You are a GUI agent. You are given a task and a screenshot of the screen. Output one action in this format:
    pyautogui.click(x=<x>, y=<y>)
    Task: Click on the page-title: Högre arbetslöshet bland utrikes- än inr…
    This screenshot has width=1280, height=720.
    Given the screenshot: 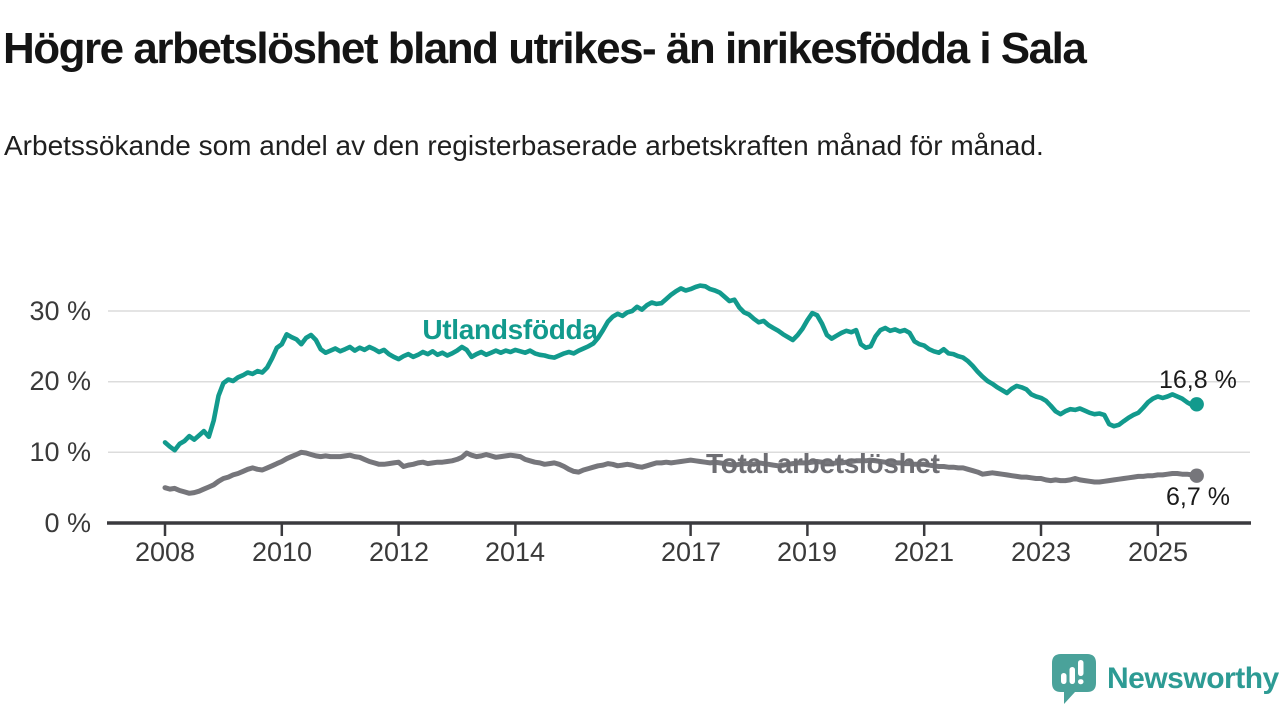 What is the action you would take?
    pyautogui.click(x=545, y=48)
    